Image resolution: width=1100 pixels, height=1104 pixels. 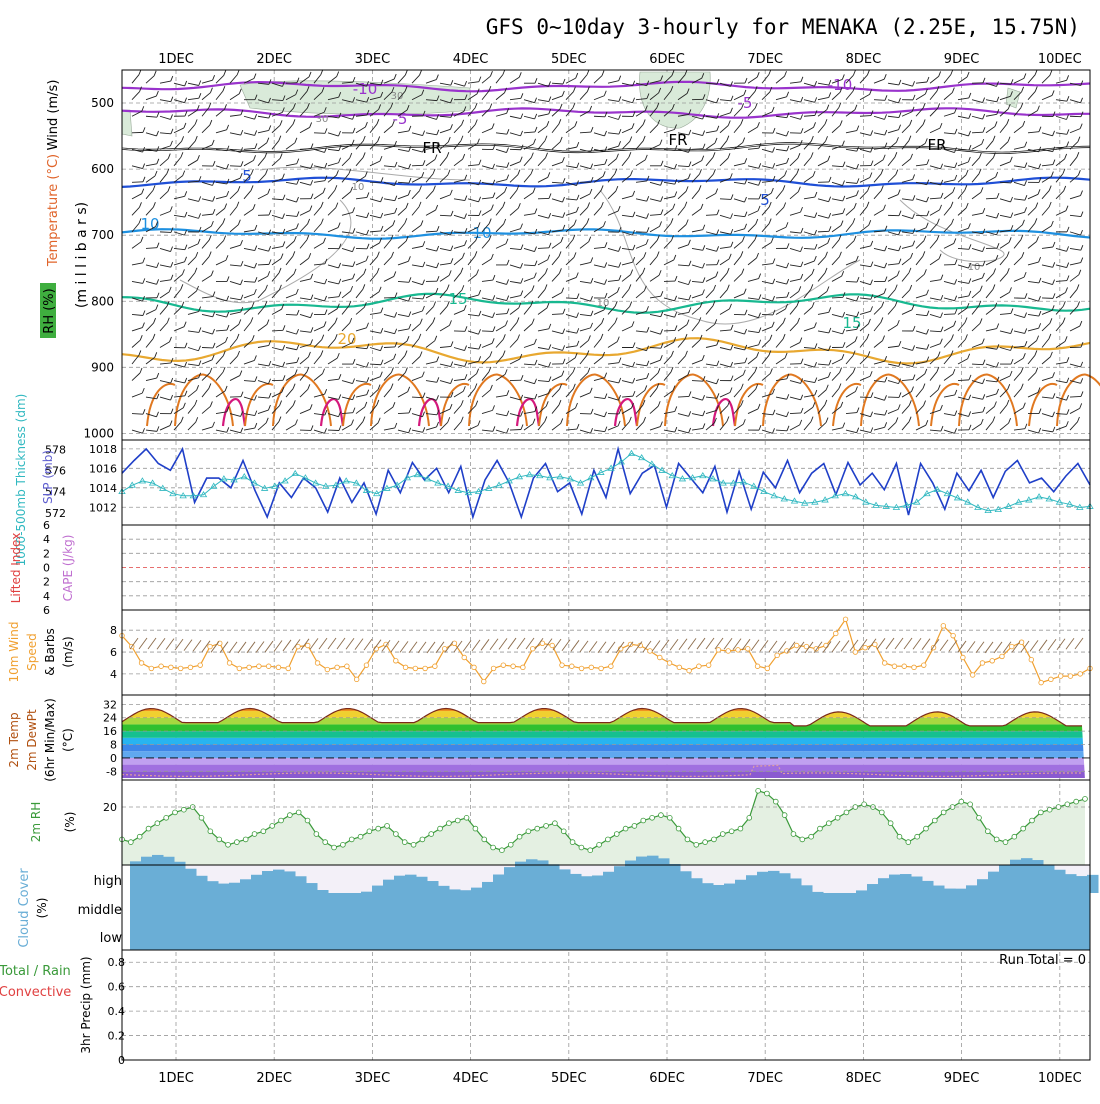 What do you see at coordinates (32, 740) in the screenshot?
I see `temp-panel-axis-label: 2m DewPt` at bounding box center [32, 740].